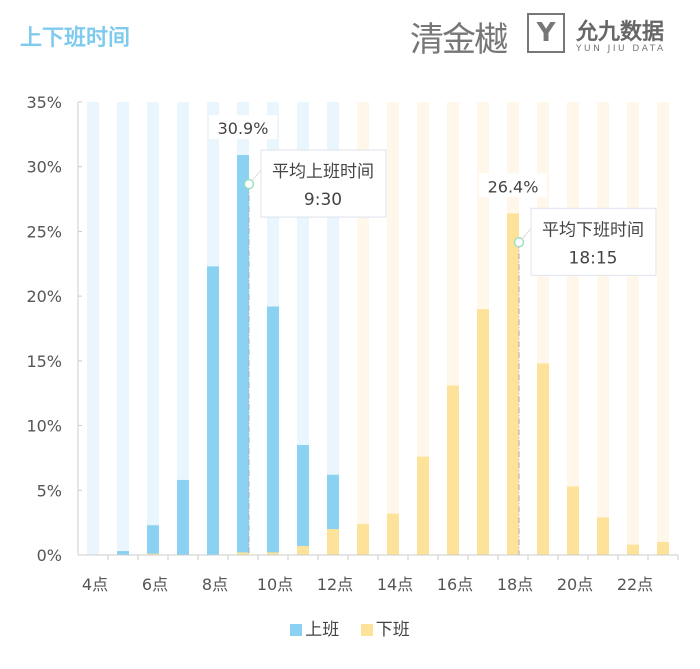 The height and width of the screenshot is (669, 700). What do you see at coordinates (44, 231) in the screenshot?
I see `y-tick-label: 25%` at bounding box center [44, 231].